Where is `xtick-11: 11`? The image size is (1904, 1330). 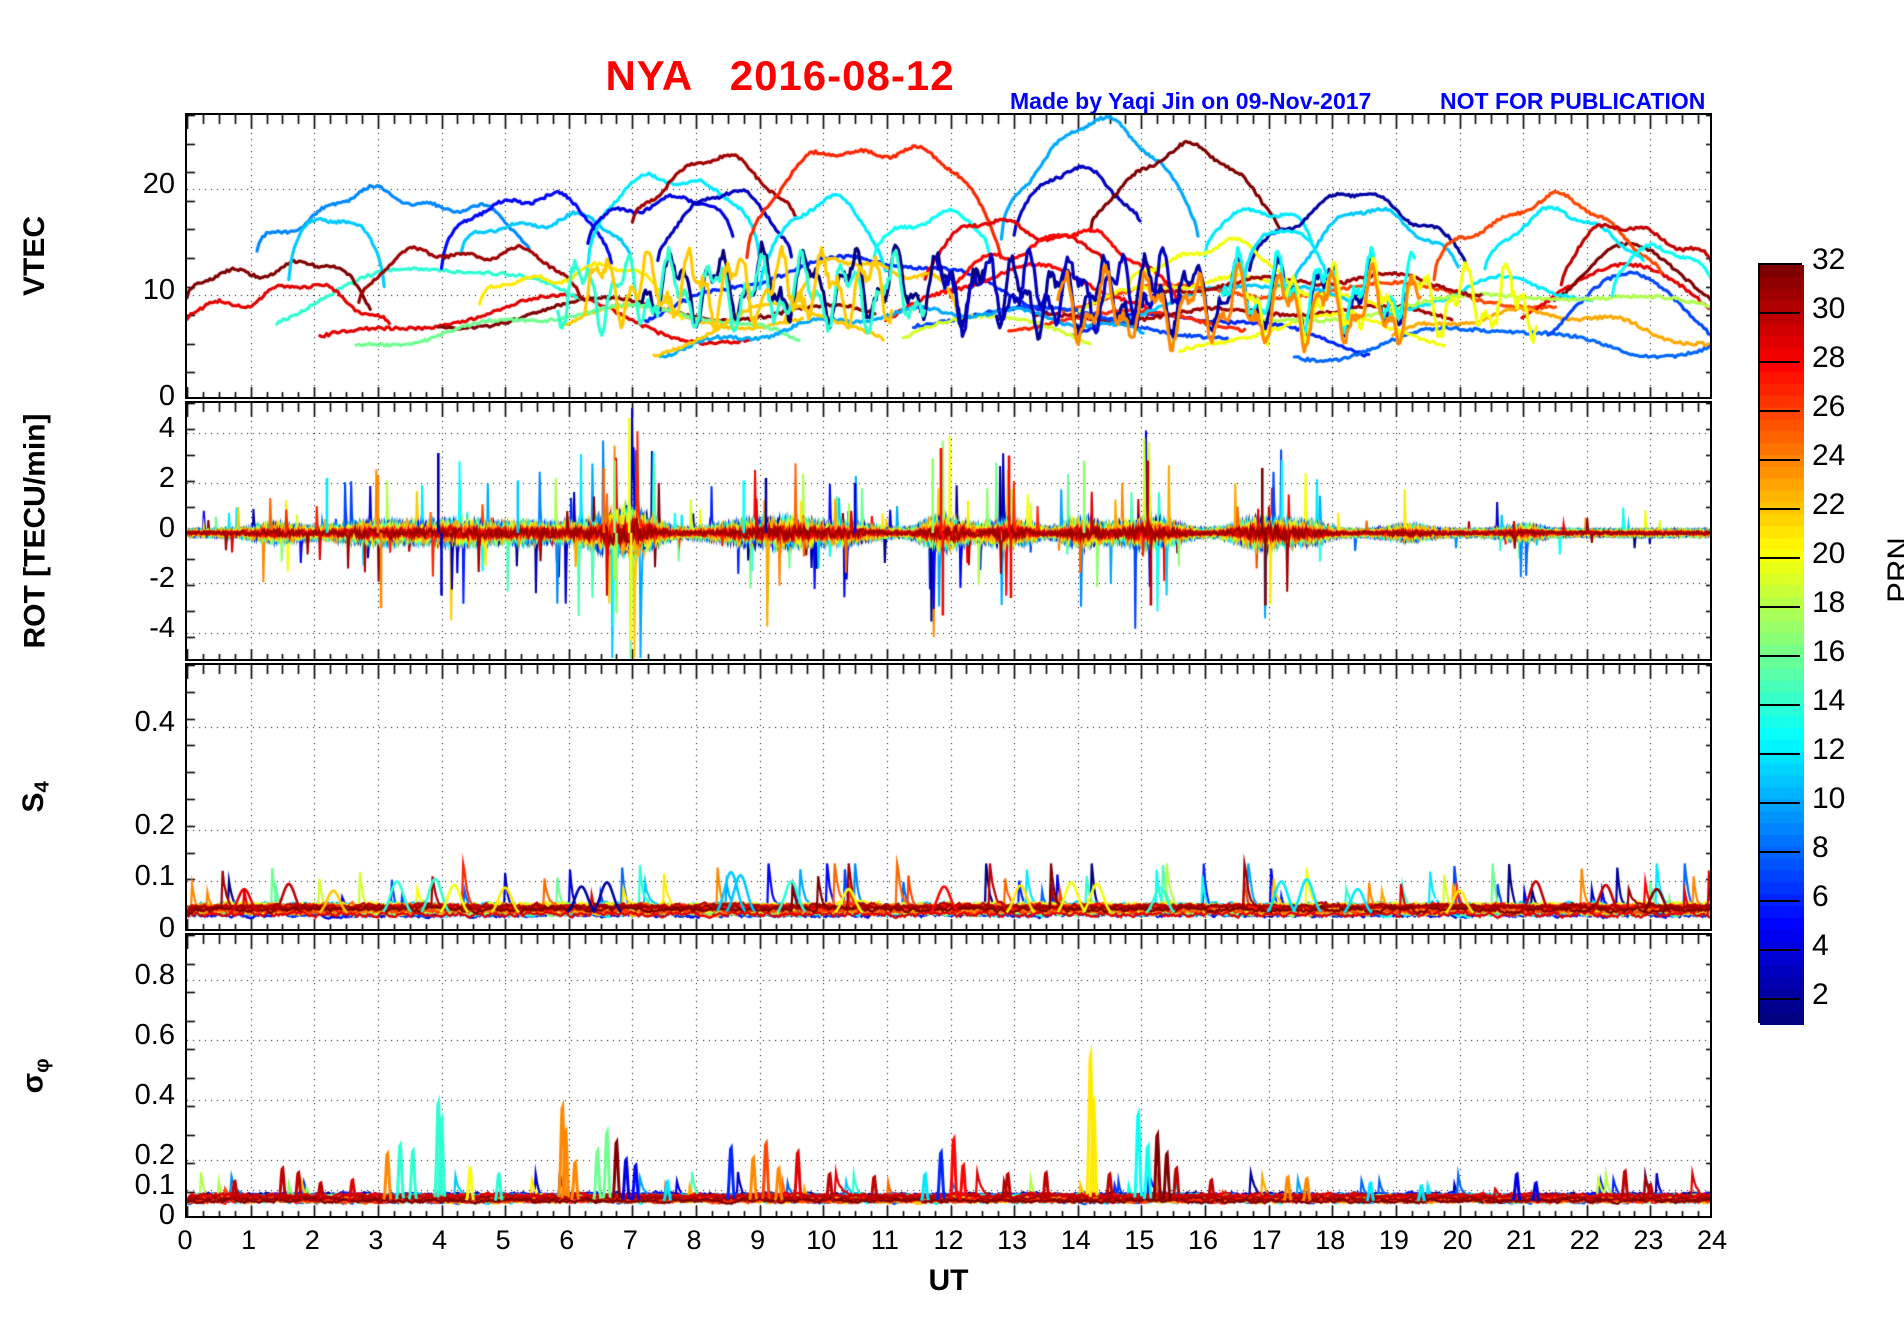 xtick-11: 11 is located at coordinates (884, 1240).